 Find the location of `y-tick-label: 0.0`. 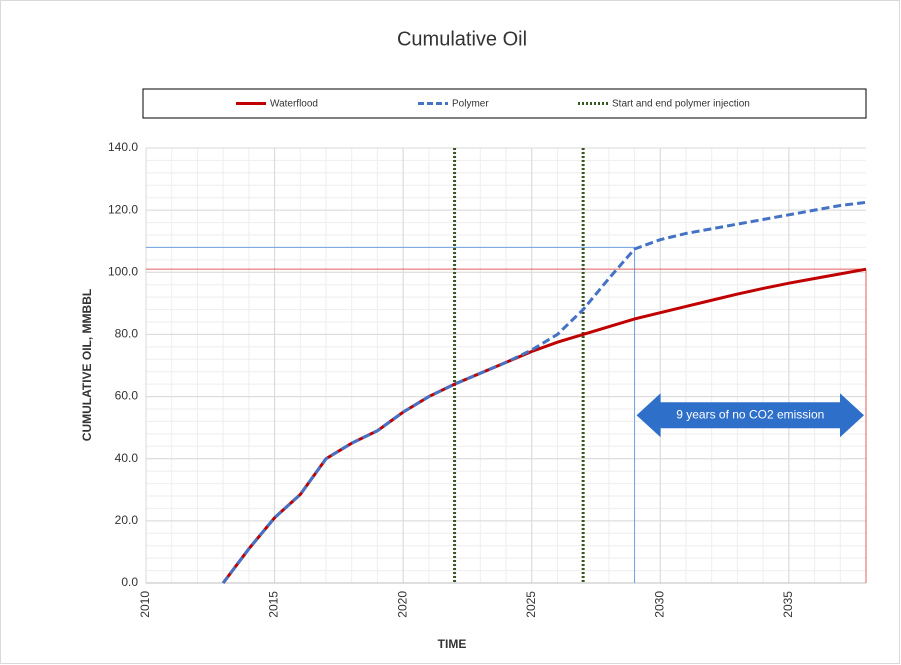

y-tick-label: 0.0 is located at coordinates (129, 582).